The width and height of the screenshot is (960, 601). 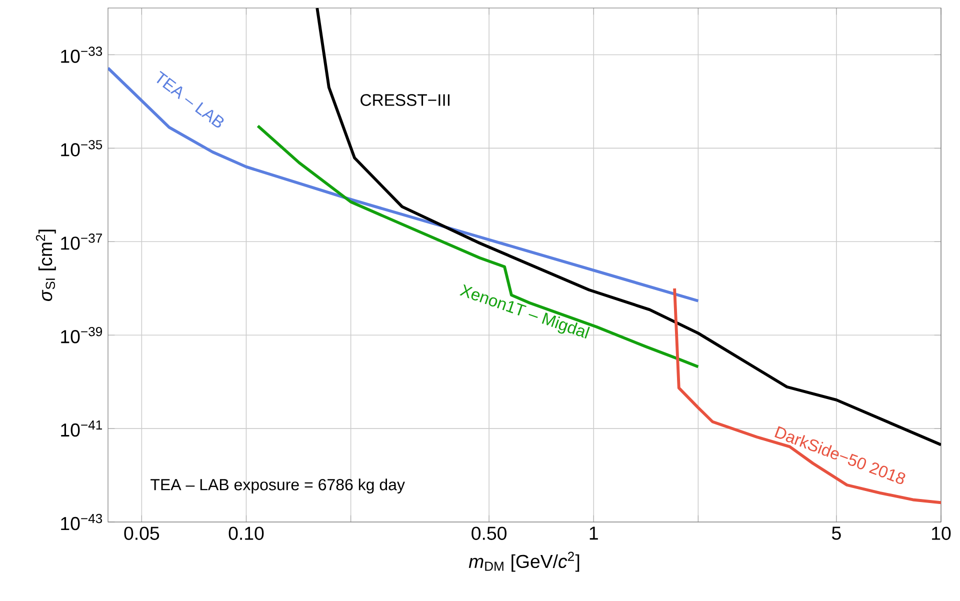 I want to click on y-tick-label: 10$^{−41}$, so click(x=81, y=428).